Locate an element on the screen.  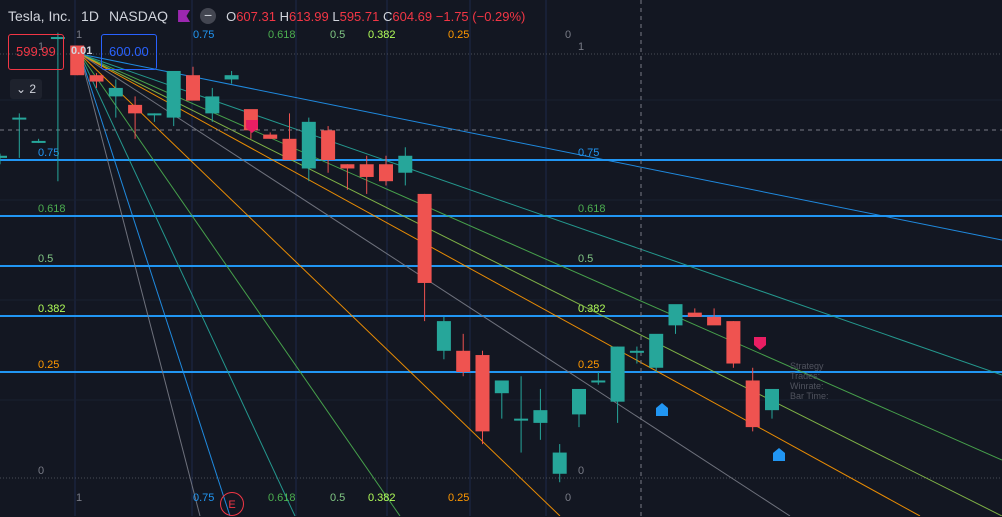
high-key: H is located at coordinates (284, 16).